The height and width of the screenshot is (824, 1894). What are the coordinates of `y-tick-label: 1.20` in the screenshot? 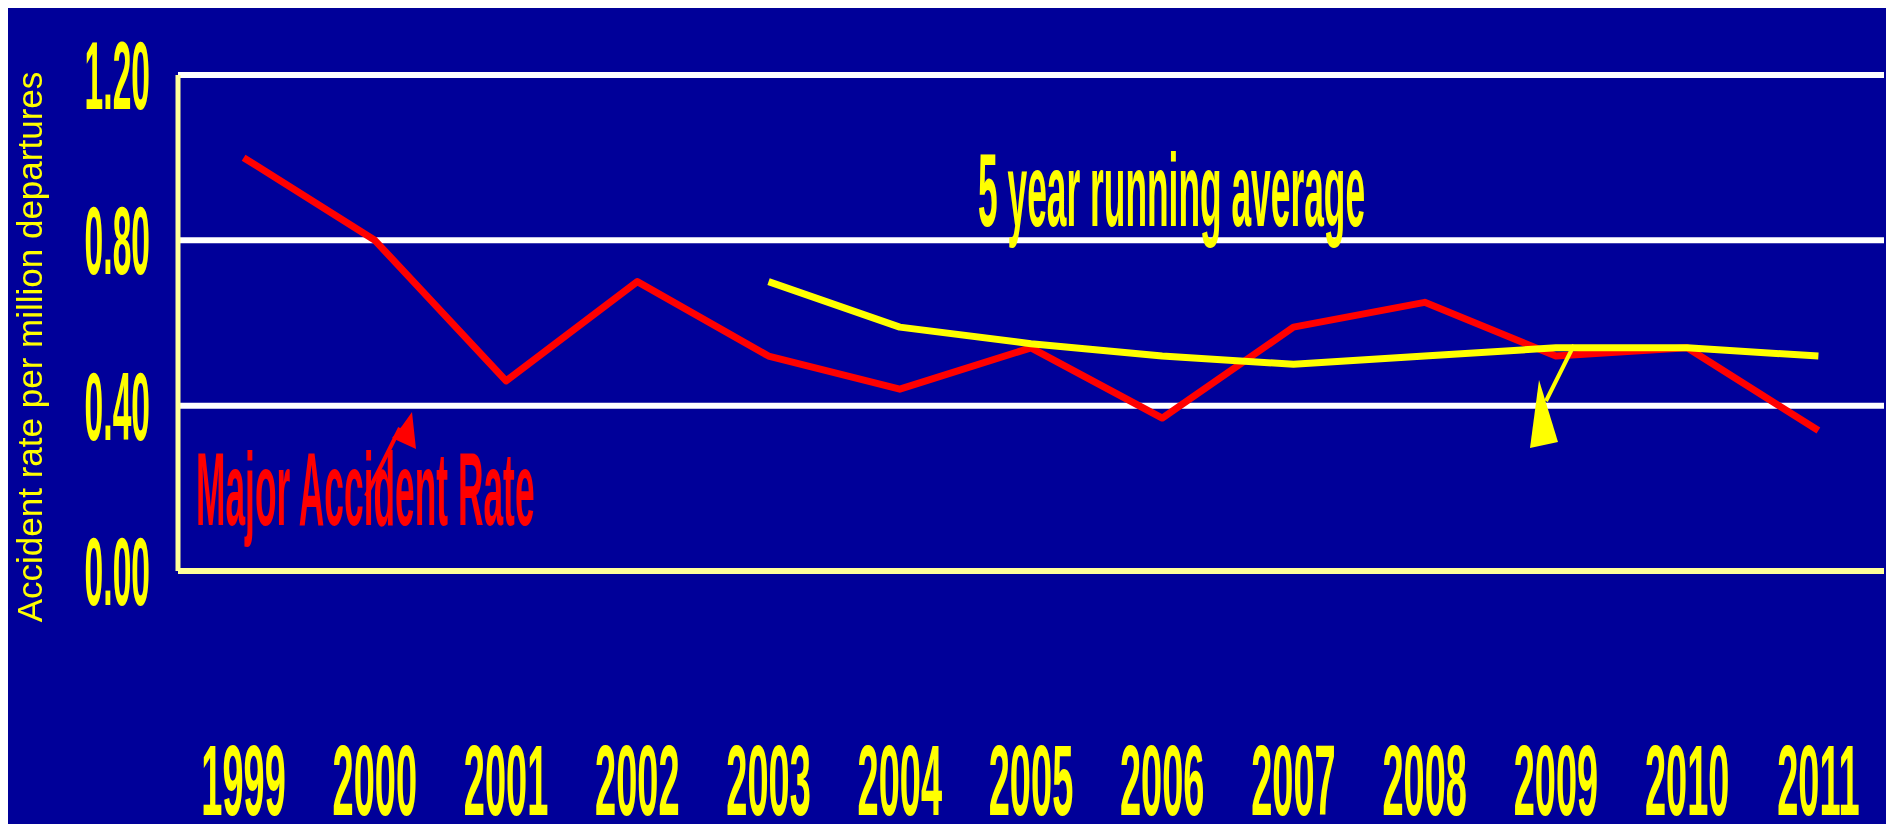 It's located at (117, 76).